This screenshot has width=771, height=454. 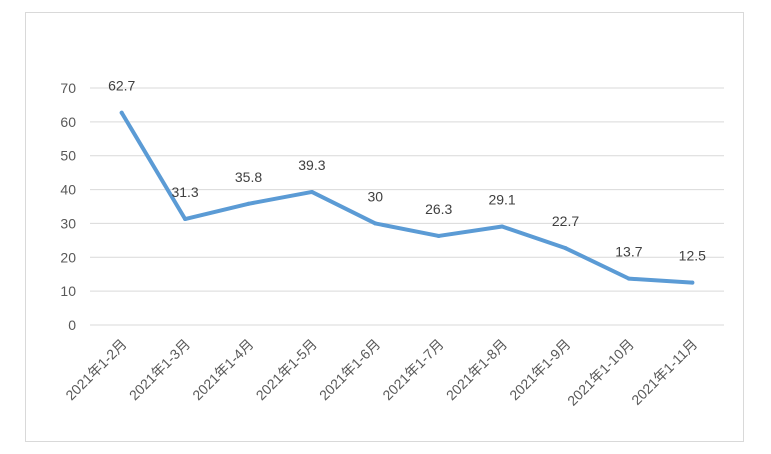 What do you see at coordinates (68, 223) in the screenshot?
I see `y-tick-label: 30` at bounding box center [68, 223].